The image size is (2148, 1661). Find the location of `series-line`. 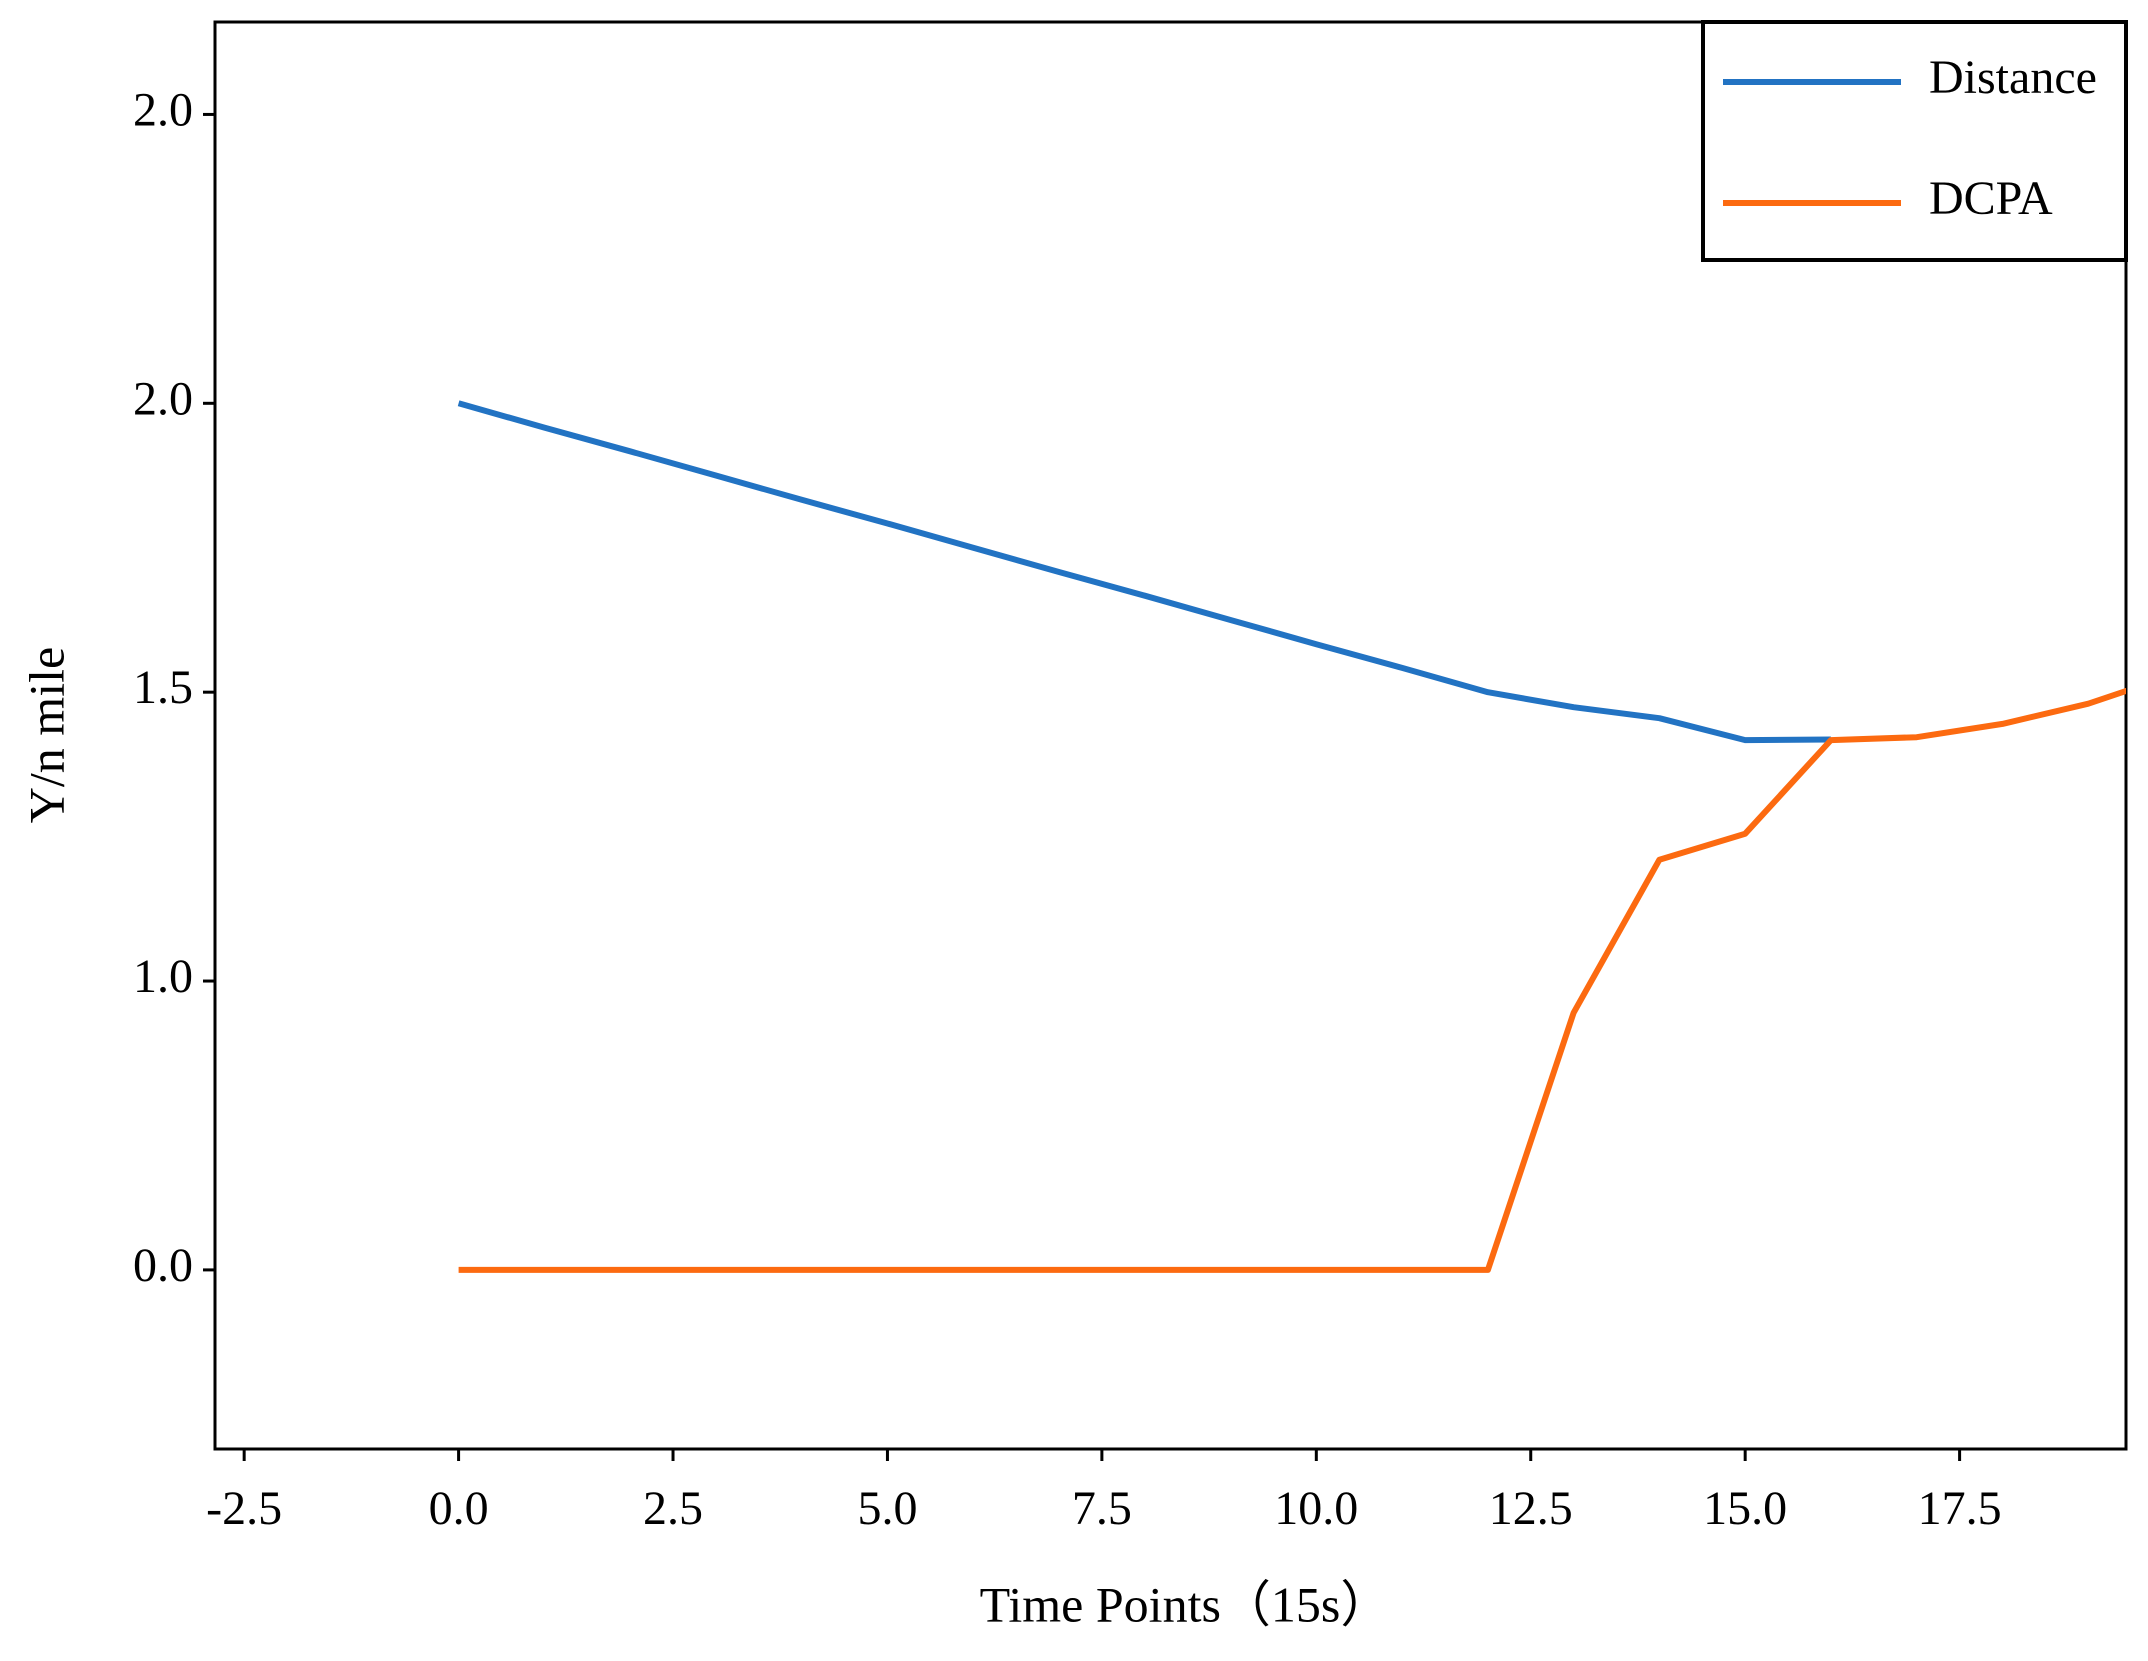

series-line is located at coordinates (1144, 572).